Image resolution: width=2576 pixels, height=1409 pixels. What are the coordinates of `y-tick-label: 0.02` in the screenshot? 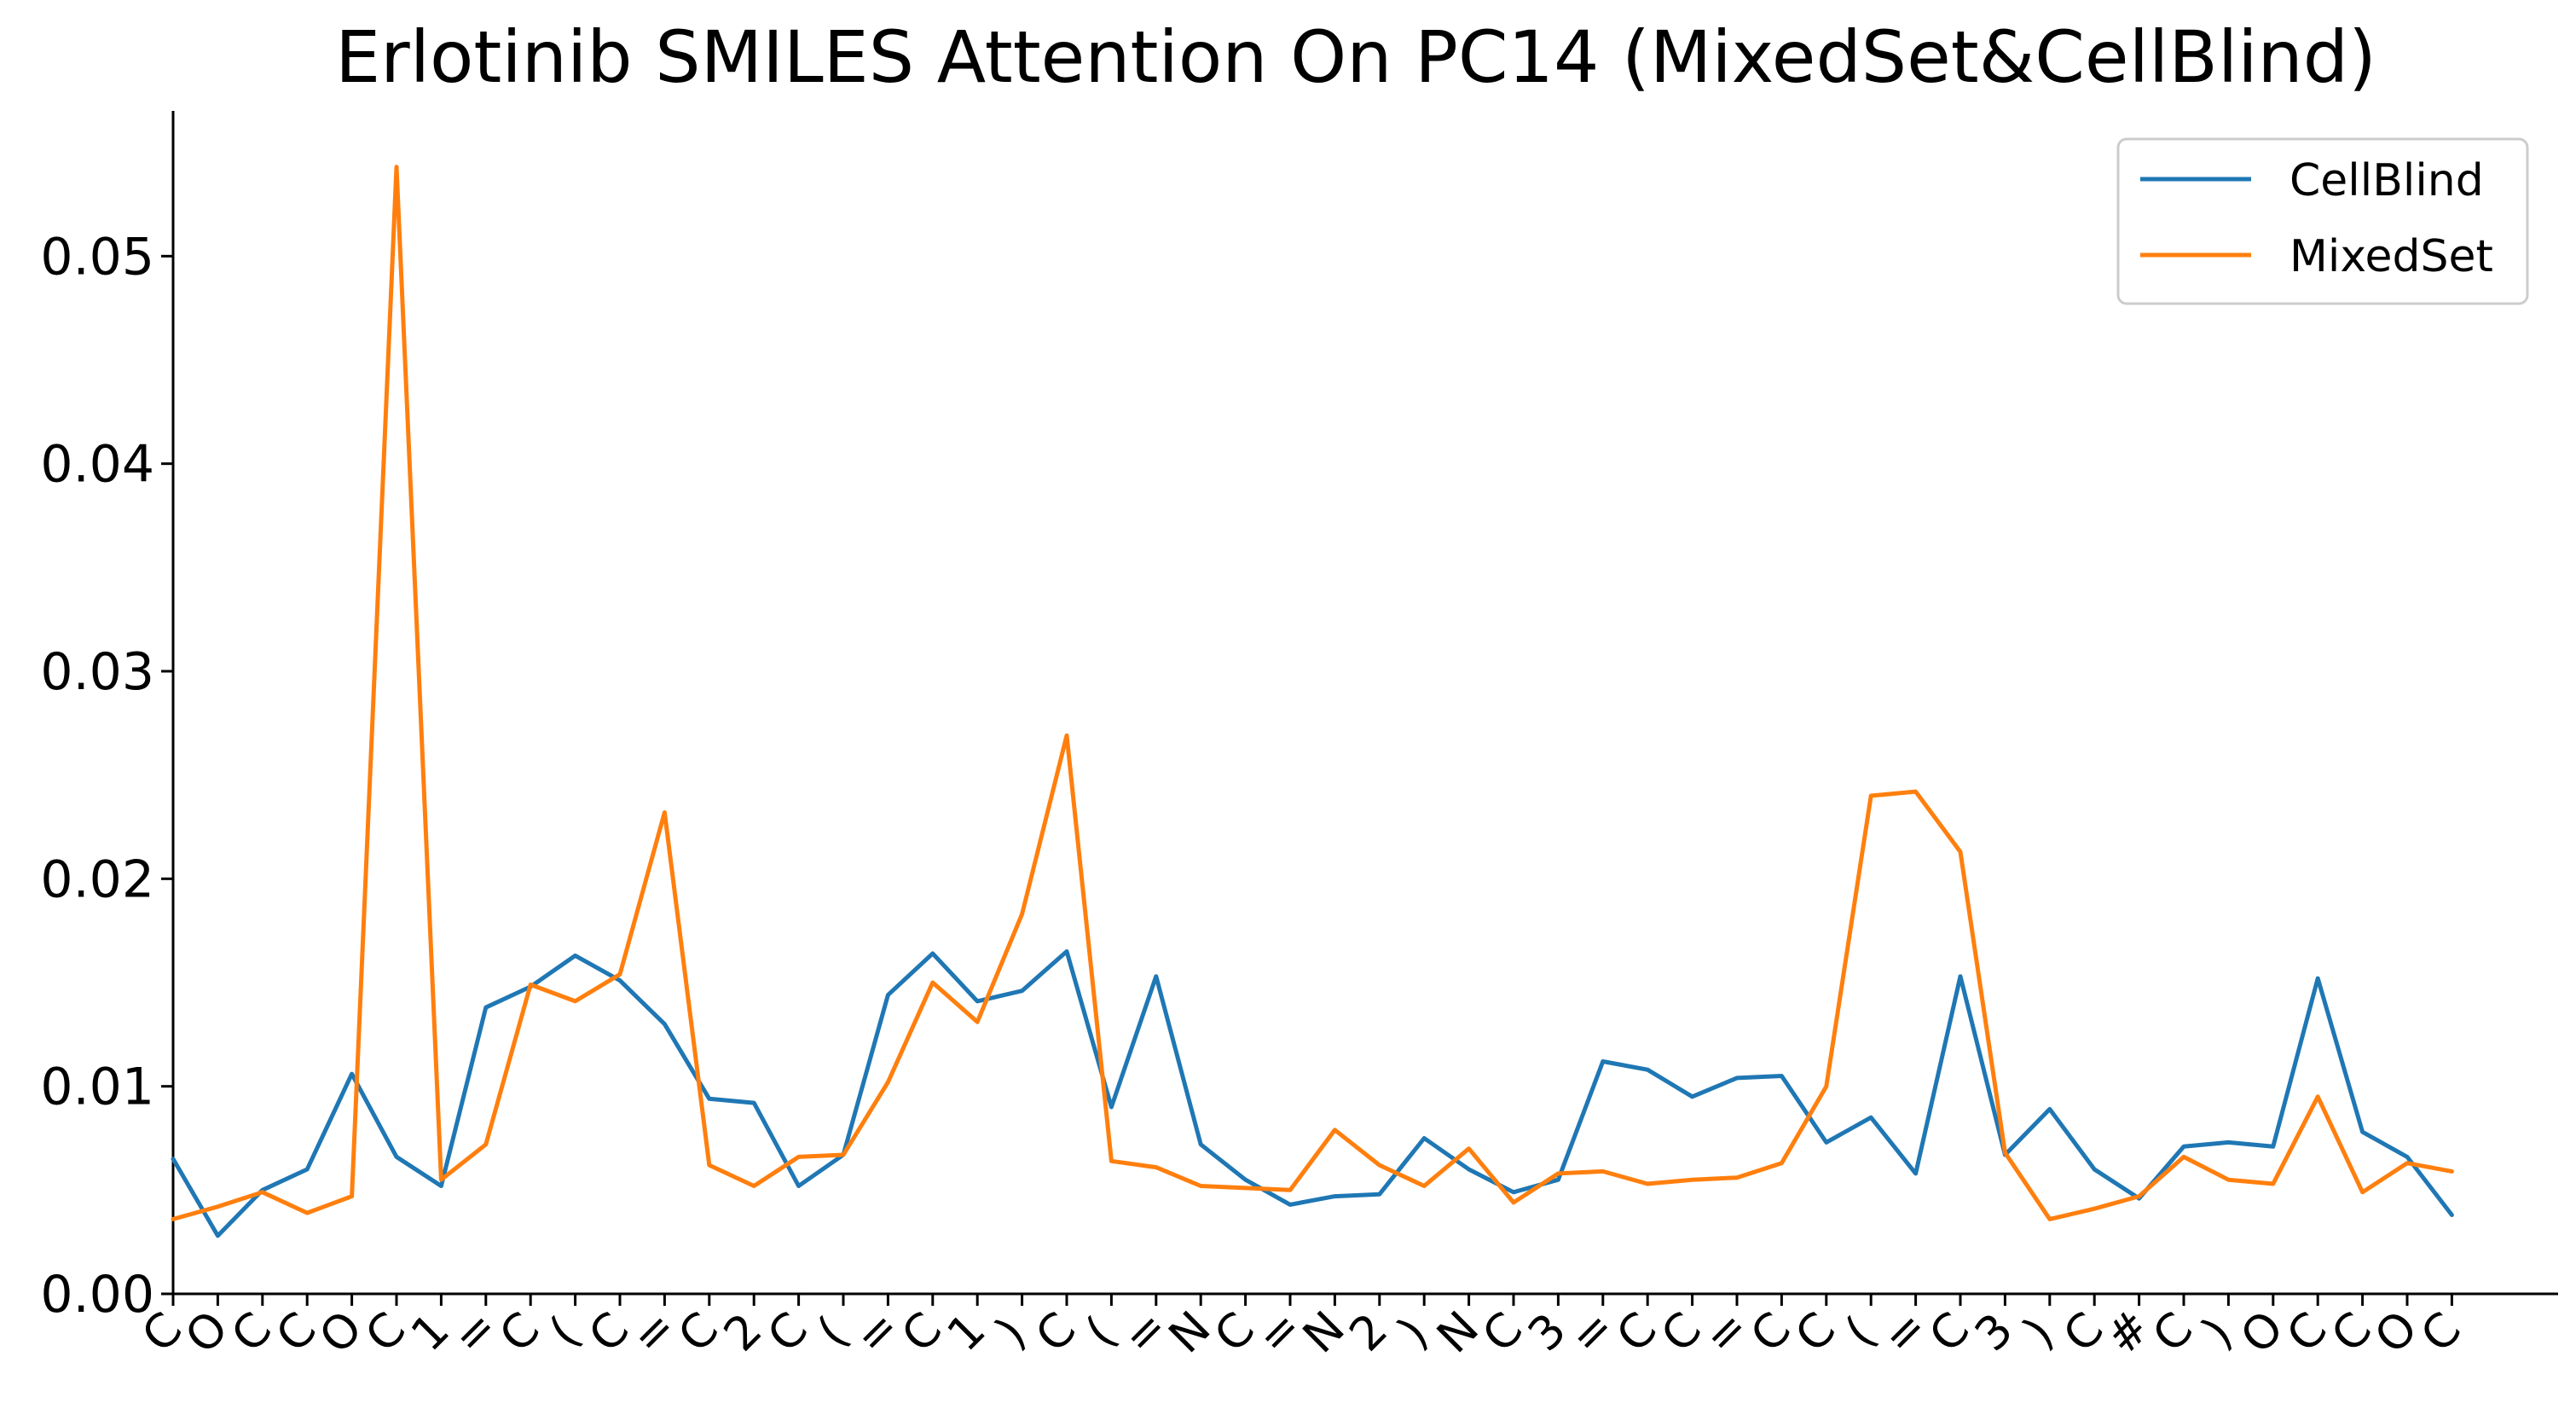 It's located at (97, 879).